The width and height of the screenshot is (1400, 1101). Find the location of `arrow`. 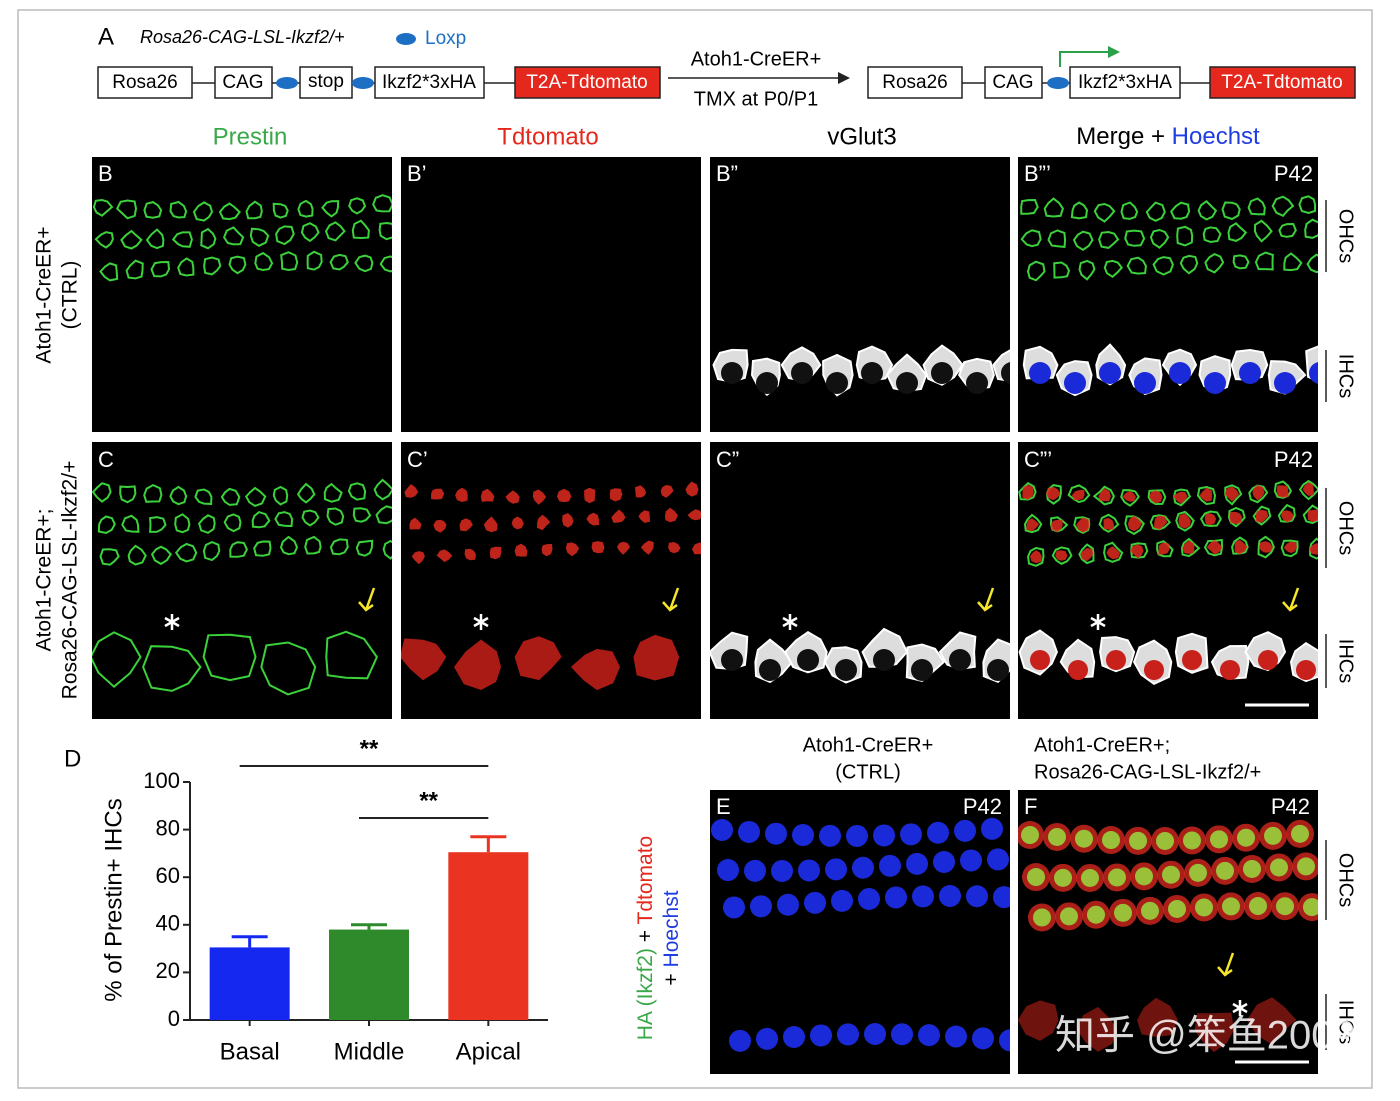

arrow is located at coordinates (1291, 599).